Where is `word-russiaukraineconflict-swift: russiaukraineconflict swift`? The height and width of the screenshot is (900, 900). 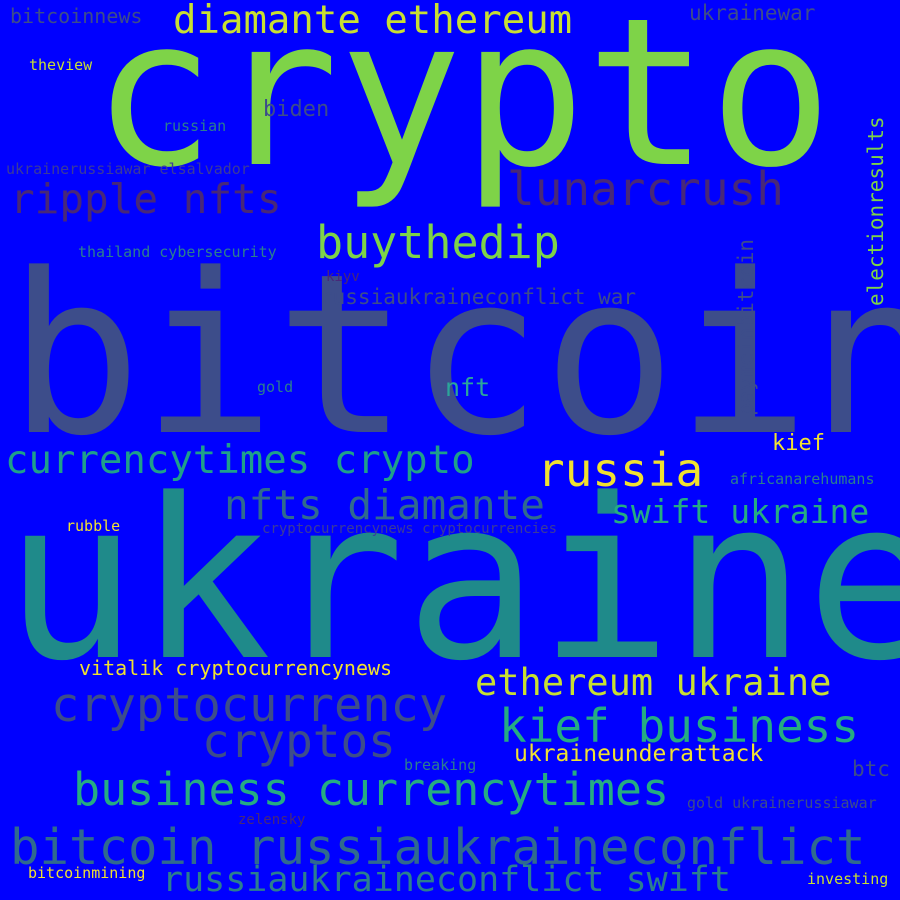
word-russiaukraineconflict-swift: russiaukraineconflict swift is located at coordinates (446, 880).